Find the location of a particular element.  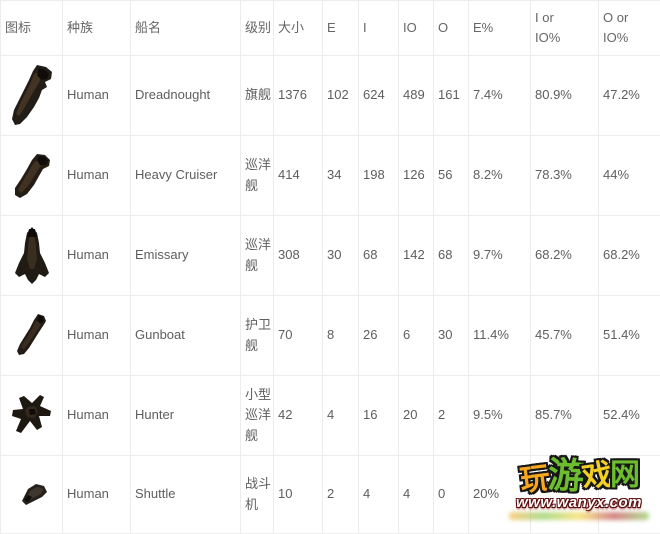

cell-o-or-io-pct: 68.2% is located at coordinates (629, 255).